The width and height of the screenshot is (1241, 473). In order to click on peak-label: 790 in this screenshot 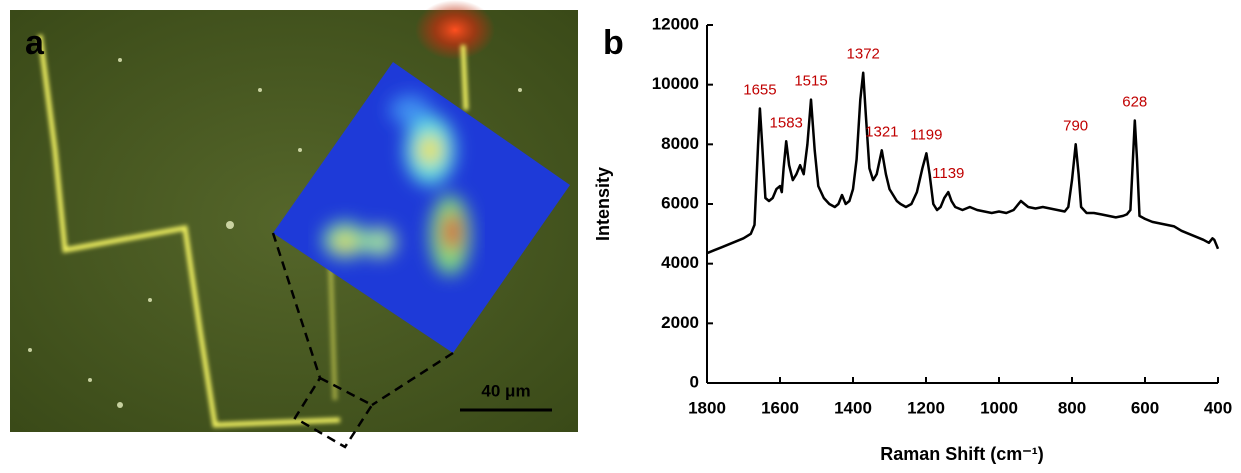, I will do `click(1075, 125)`.